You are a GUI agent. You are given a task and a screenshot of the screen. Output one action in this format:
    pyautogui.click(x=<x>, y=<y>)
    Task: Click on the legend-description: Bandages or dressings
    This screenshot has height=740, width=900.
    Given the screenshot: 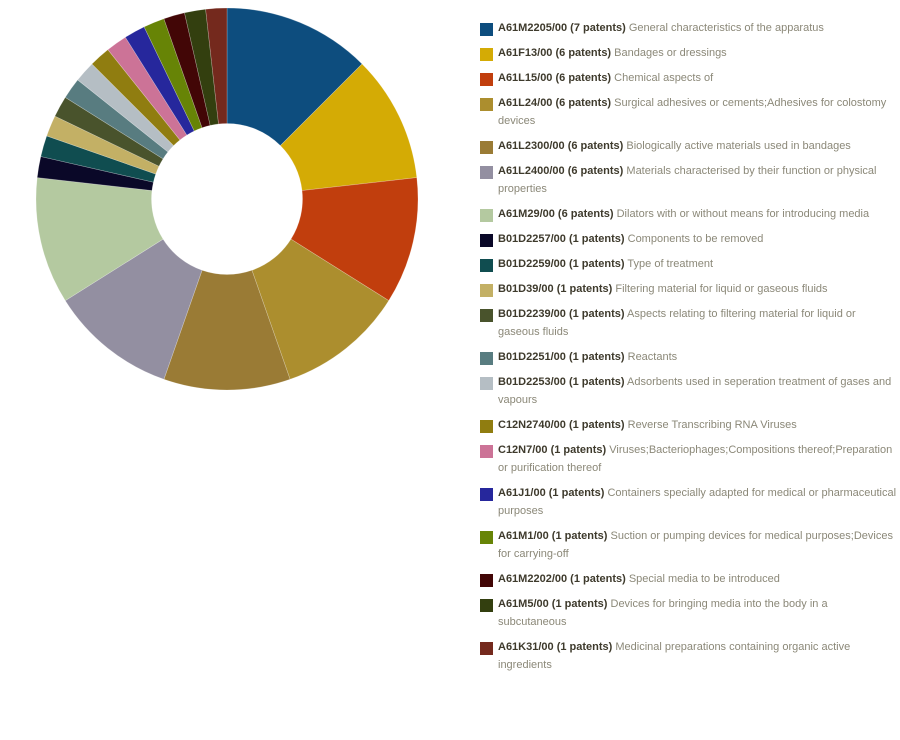 What is the action you would take?
    pyautogui.click(x=670, y=53)
    